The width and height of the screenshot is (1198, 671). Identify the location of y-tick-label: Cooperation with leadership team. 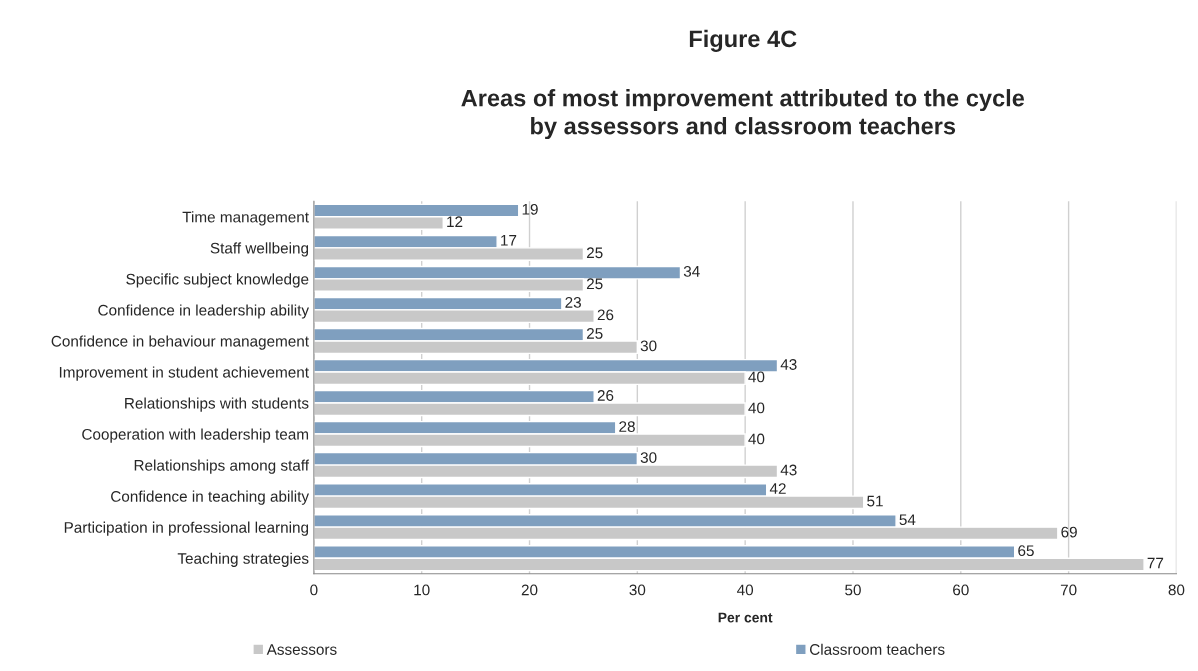
(195, 435).